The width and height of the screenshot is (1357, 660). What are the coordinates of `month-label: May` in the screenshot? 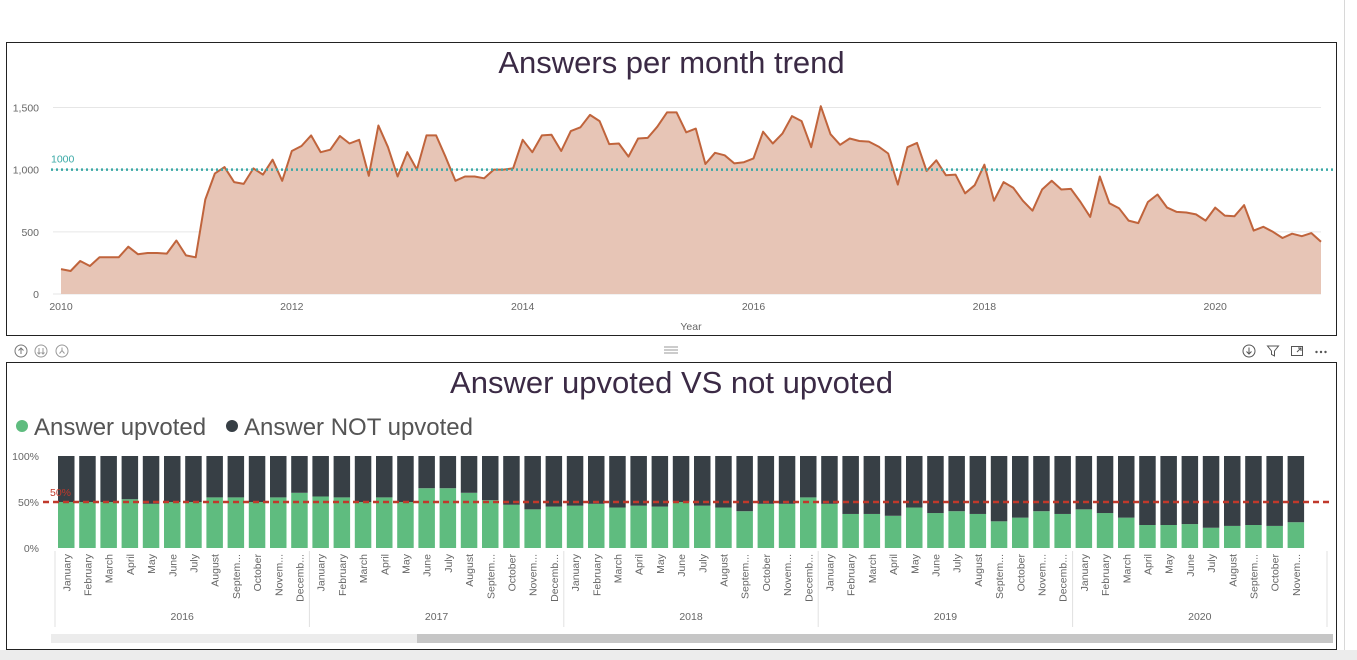 It's located at (1170, 563).